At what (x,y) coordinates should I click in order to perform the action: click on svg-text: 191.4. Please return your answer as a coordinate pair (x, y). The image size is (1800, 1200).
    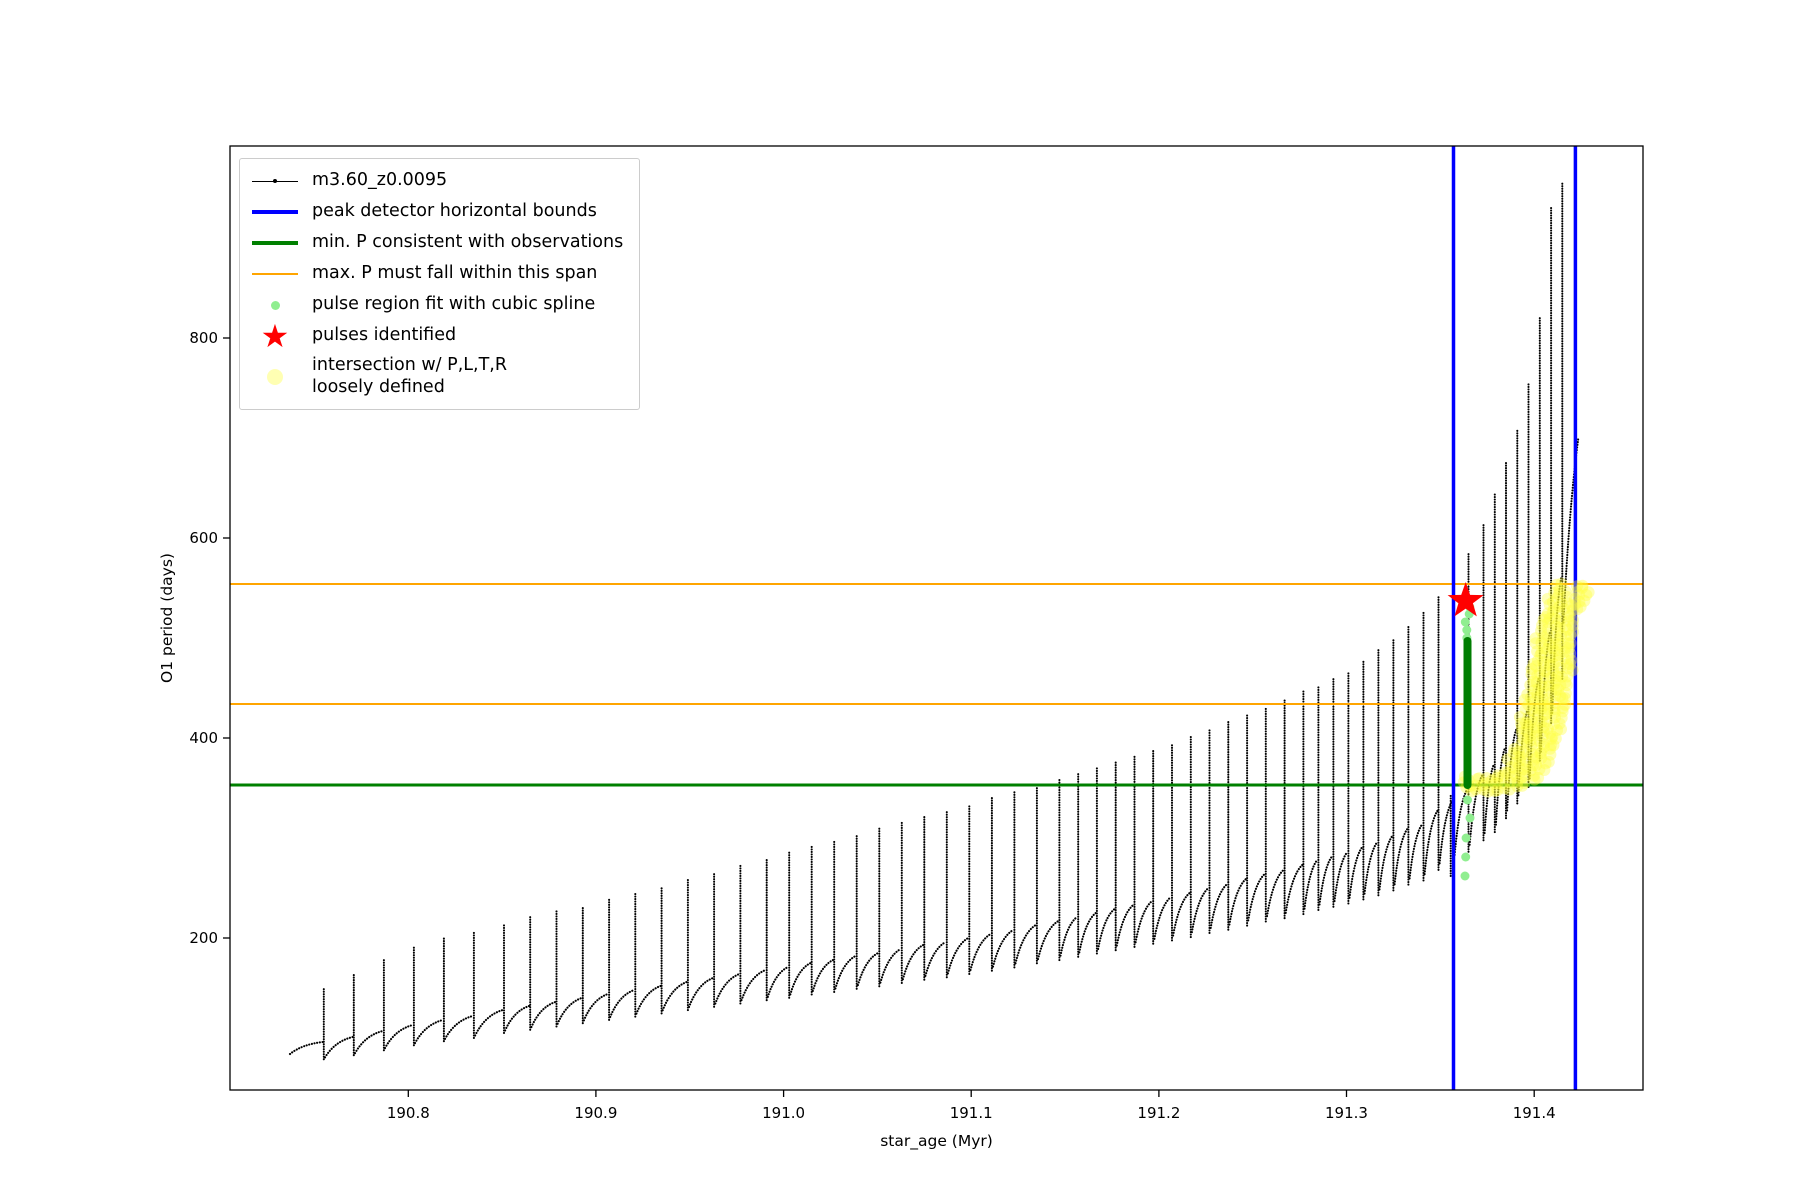
    Looking at the image, I should click on (1534, 1113).